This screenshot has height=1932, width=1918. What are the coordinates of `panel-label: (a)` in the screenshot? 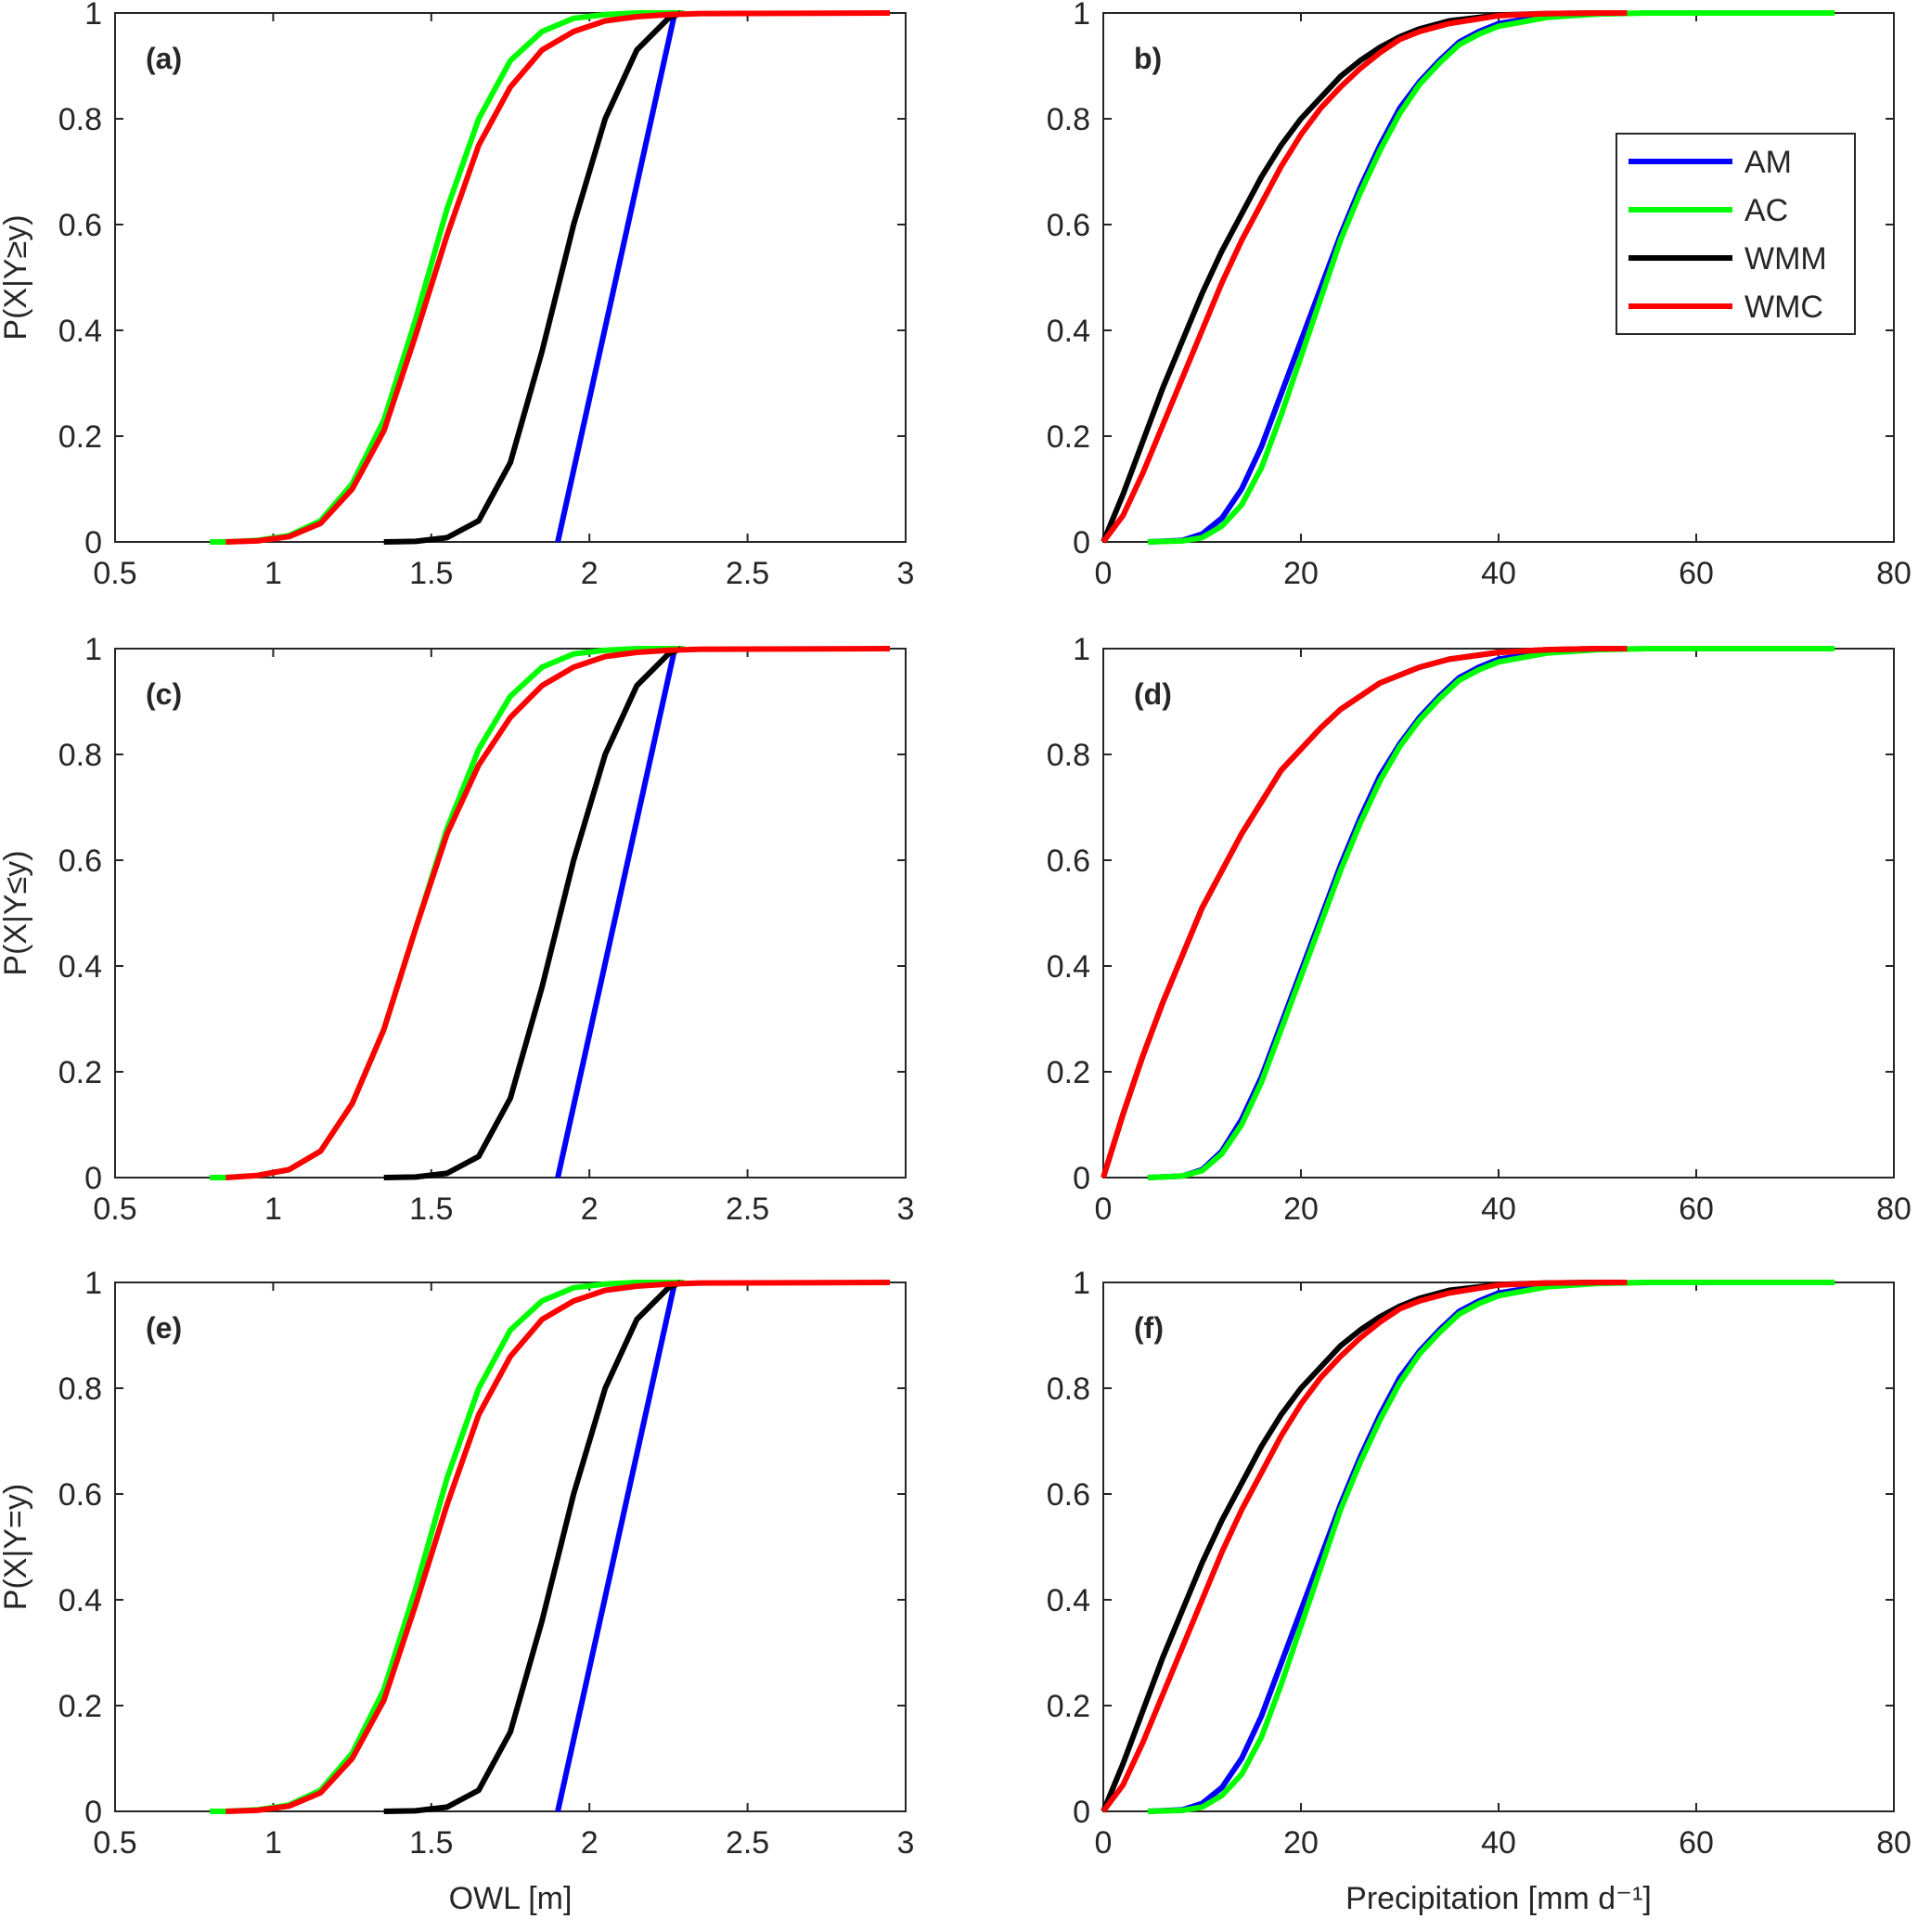 It's located at (164, 59).